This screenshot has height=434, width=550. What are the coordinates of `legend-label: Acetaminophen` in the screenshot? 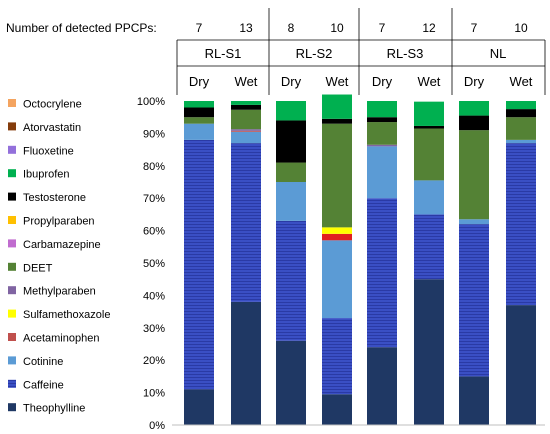 It's located at (61, 339).